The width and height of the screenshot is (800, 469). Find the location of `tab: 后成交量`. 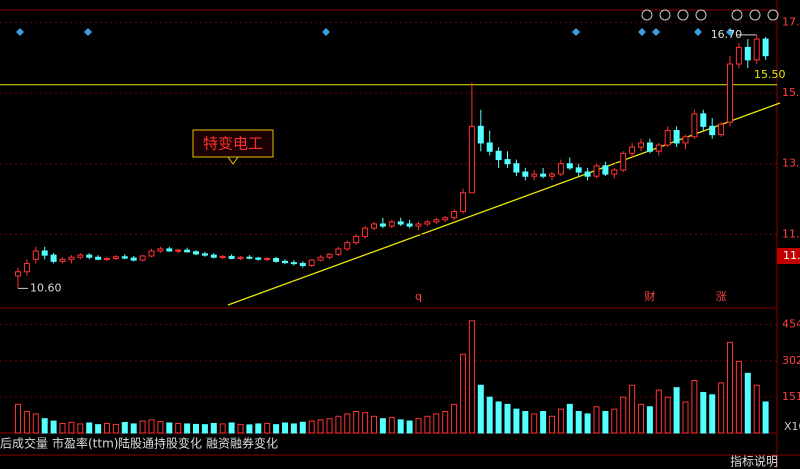

tab: 后成交量 is located at coordinates (24, 443).